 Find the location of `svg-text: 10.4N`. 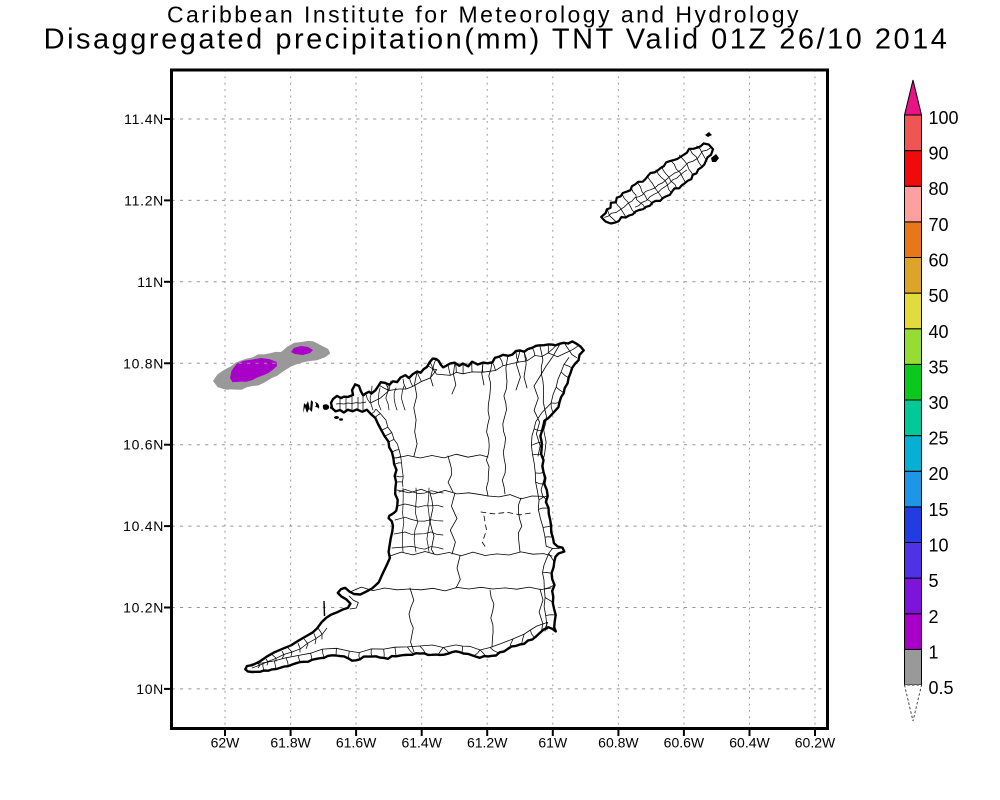

svg-text: 10.4N is located at coordinates (143, 526).